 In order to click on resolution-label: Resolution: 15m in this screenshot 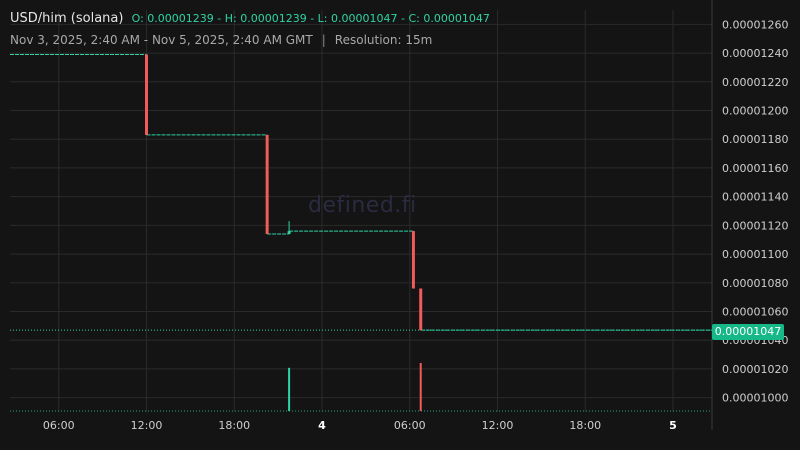, I will do `click(383, 40)`.